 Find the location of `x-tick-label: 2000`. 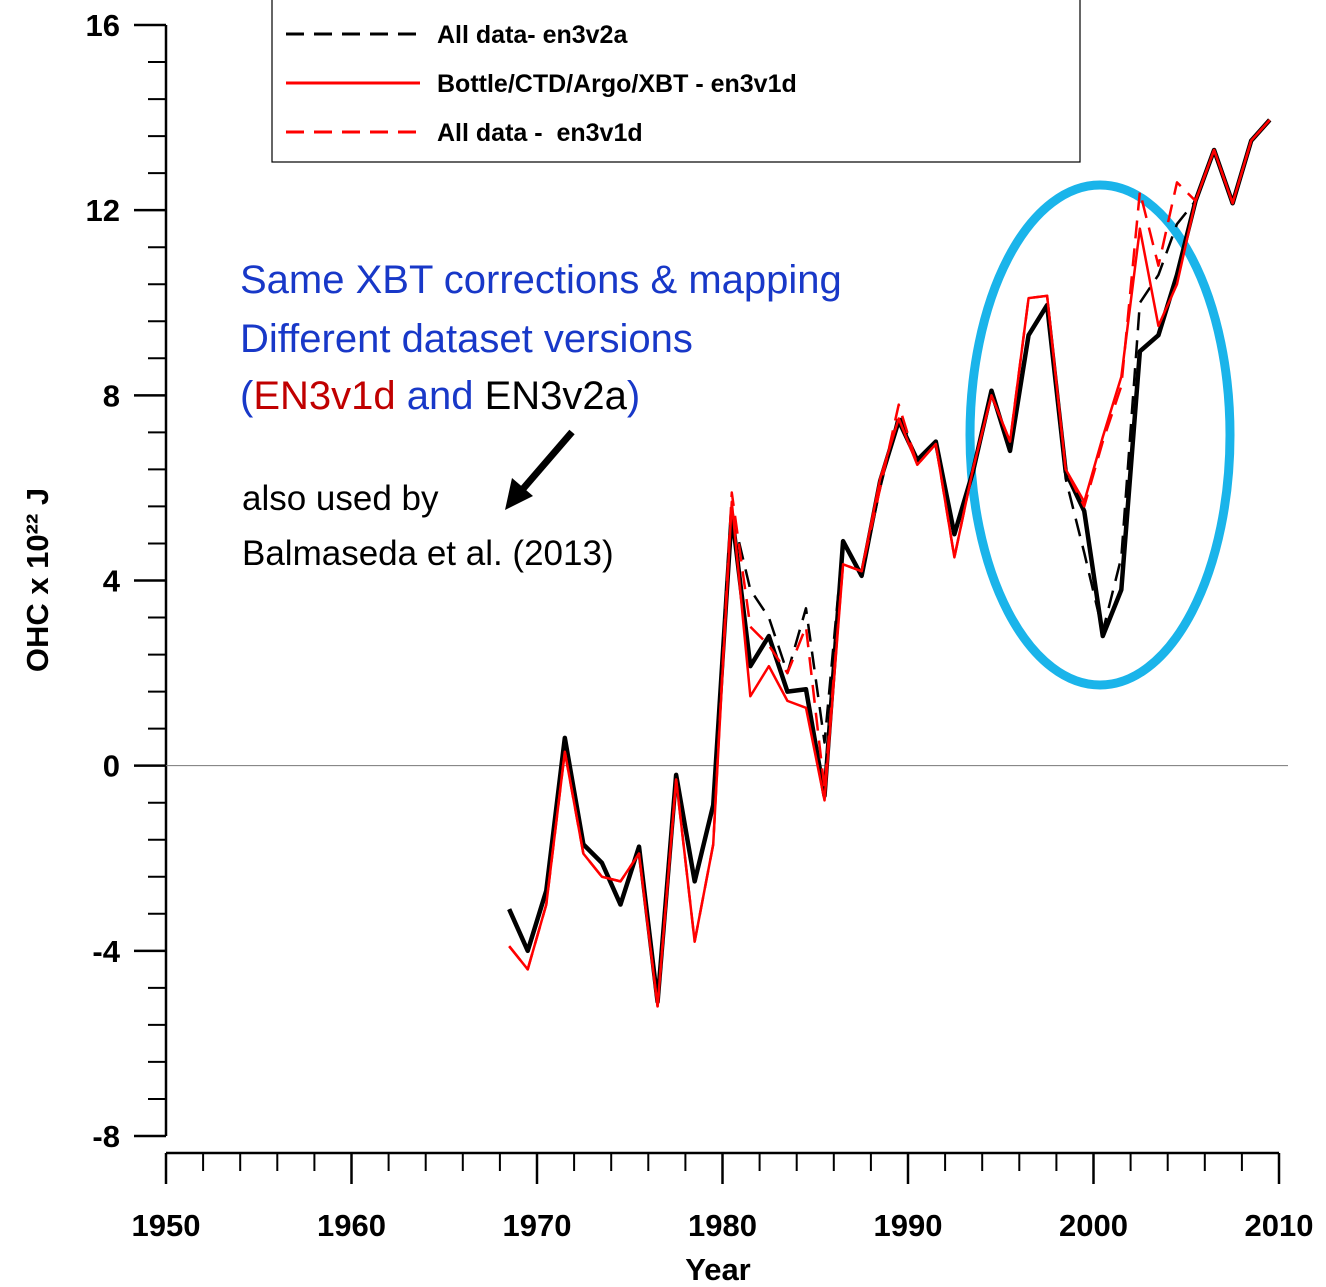

x-tick-label: 2000 is located at coordinates (1093, 1225).